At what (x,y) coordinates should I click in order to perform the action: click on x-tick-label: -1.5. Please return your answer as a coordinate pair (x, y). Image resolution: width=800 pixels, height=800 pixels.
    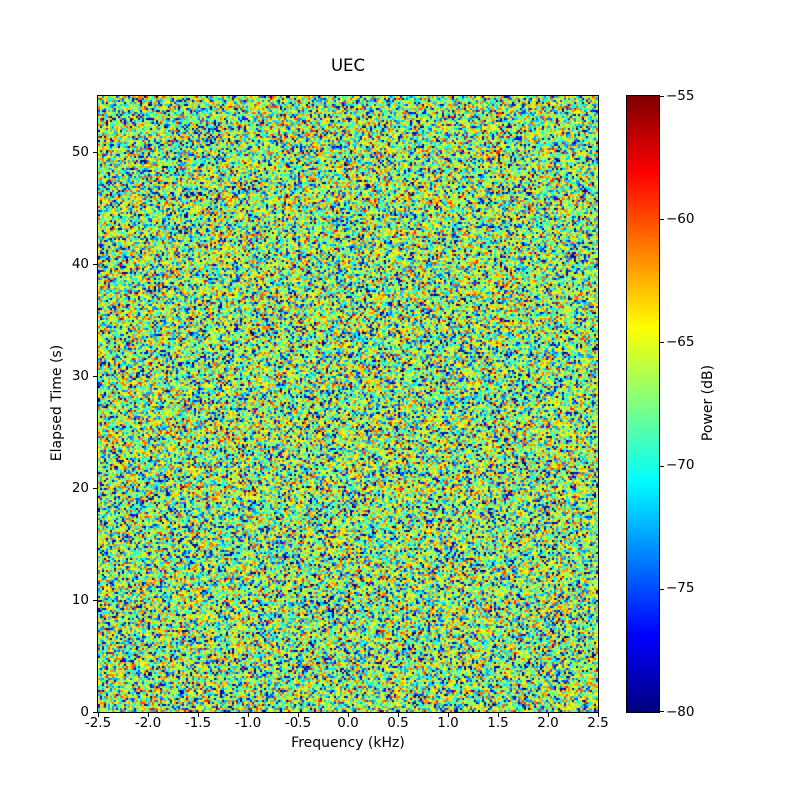
    Looking at the image, I should click on (198, 723).